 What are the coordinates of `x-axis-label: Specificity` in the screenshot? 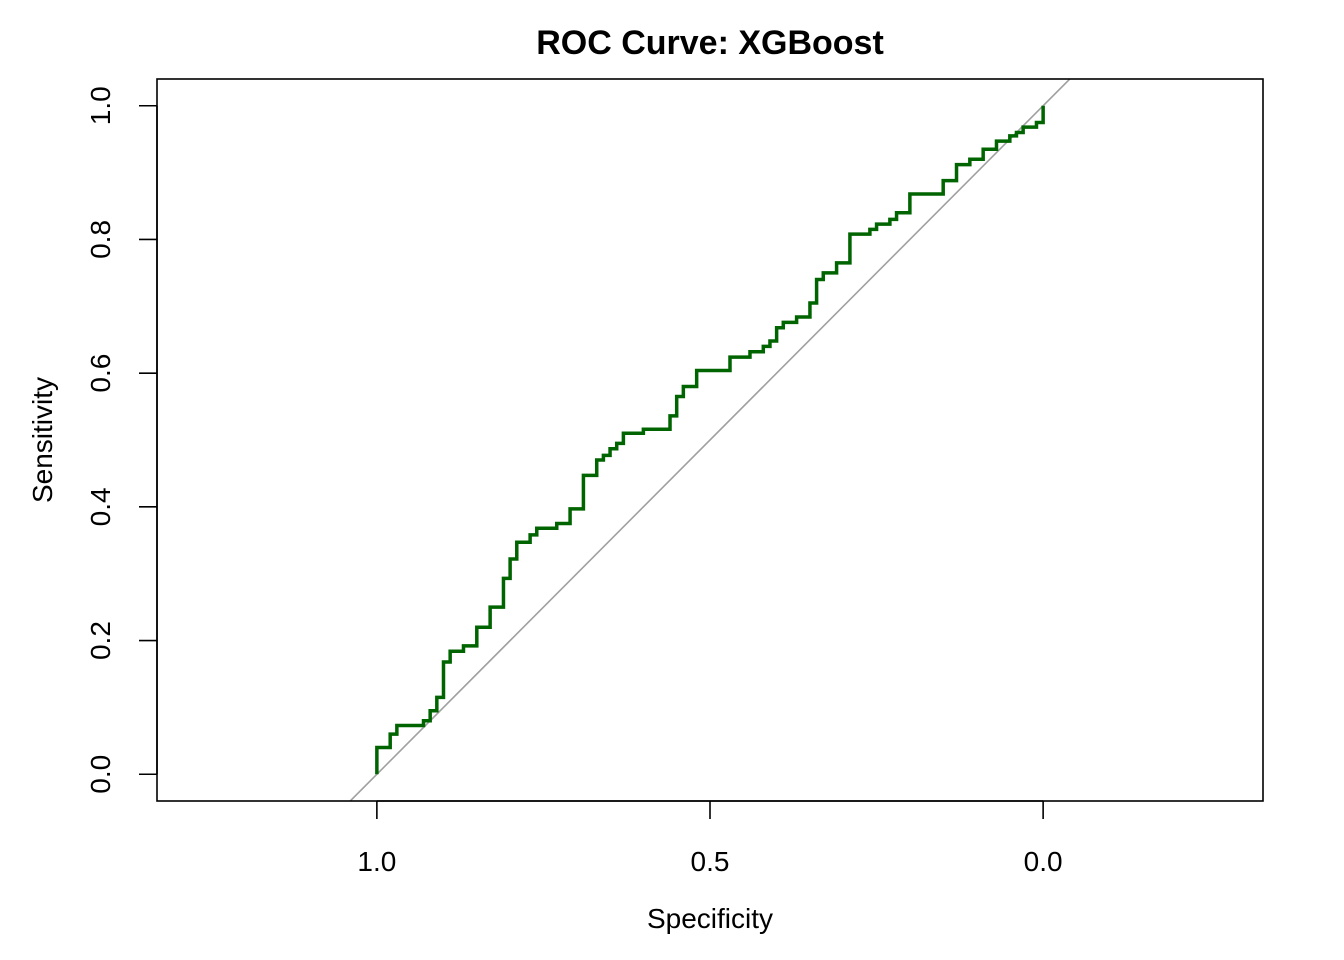 It's located at (710, 918).